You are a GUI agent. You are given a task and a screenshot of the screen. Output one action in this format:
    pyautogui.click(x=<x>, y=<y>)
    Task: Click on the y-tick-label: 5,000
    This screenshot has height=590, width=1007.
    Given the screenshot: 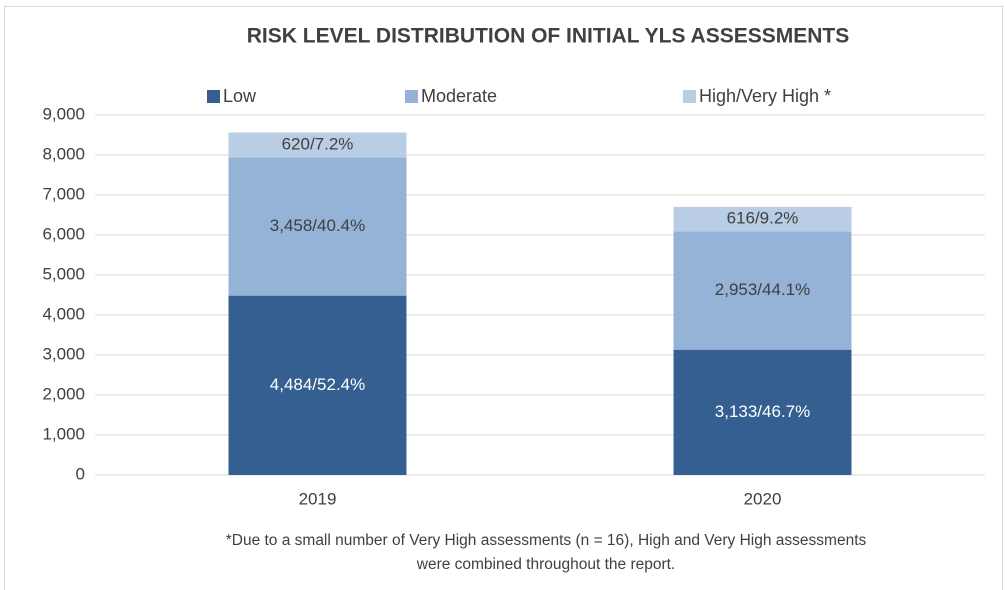 What is the action you would take?
    pyautogui.click(x=63, y=273)
    